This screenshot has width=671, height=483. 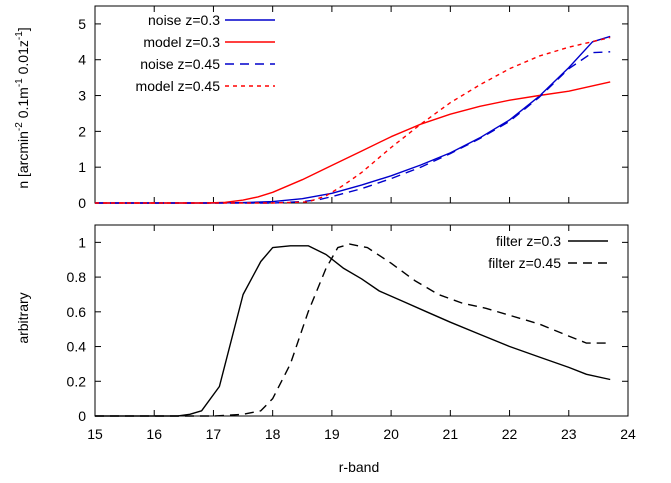 What do you see at coordinates (180, 64) in the screenshot?
I see `legend-label: noise z=0.45` at bounding box center [180, 64].